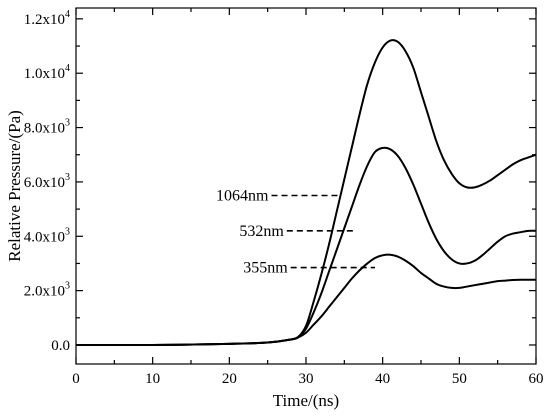 Image resolution: width=550 pixels, height=417 pixels. I want to click on y-axis-title: Relative Pressure/(Pa), so click(14, 186).